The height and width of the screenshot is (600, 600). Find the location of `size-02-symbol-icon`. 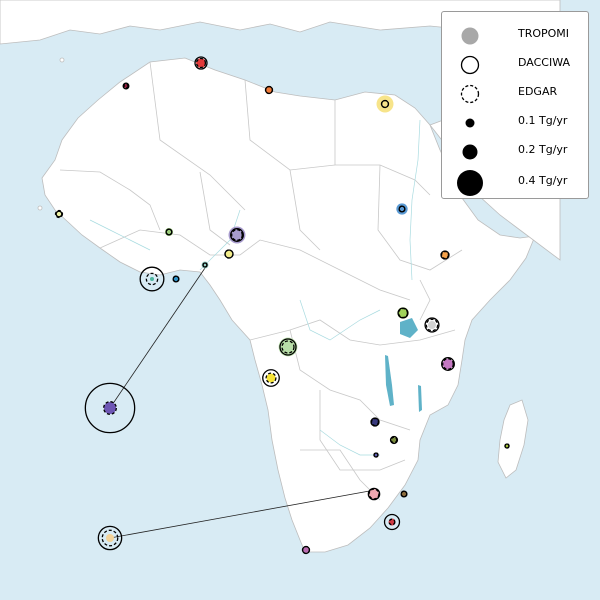

size-02-symbol-icon is located at coordinates (470, 152).